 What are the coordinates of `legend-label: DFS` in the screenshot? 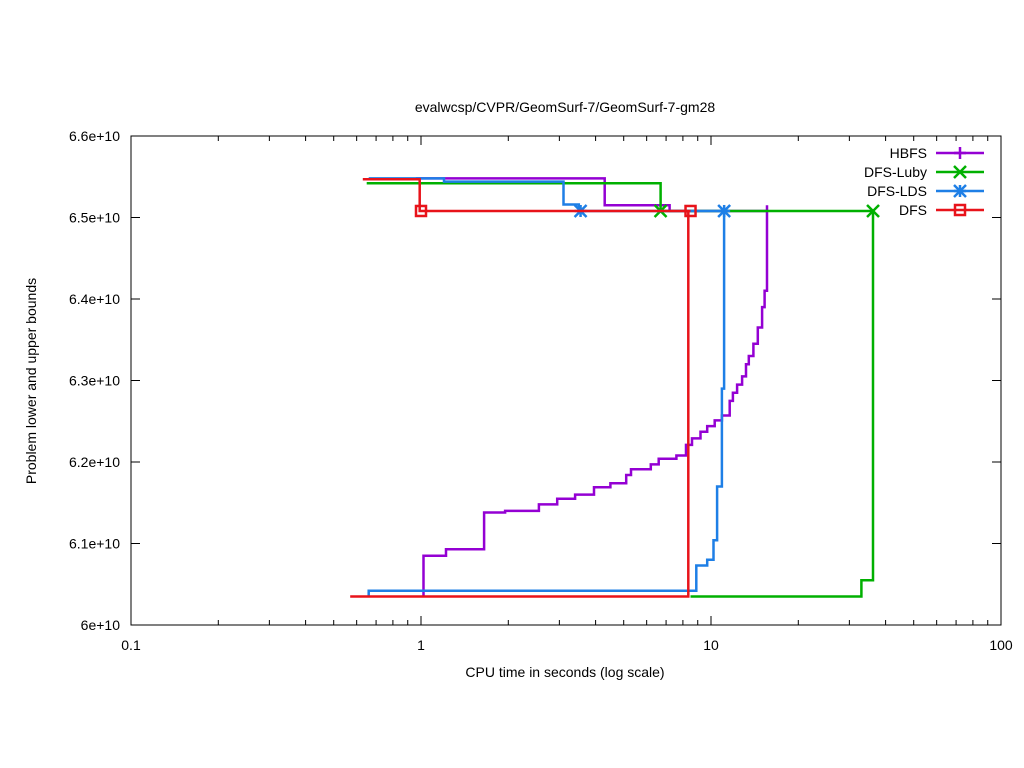 It's located at (913, 210).